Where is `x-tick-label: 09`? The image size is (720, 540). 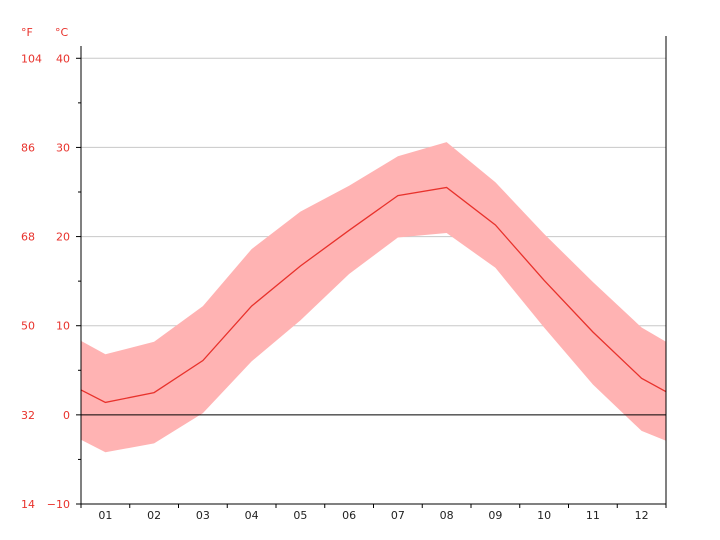
x-tick-label: 09 is located at coordinates (495, 515).